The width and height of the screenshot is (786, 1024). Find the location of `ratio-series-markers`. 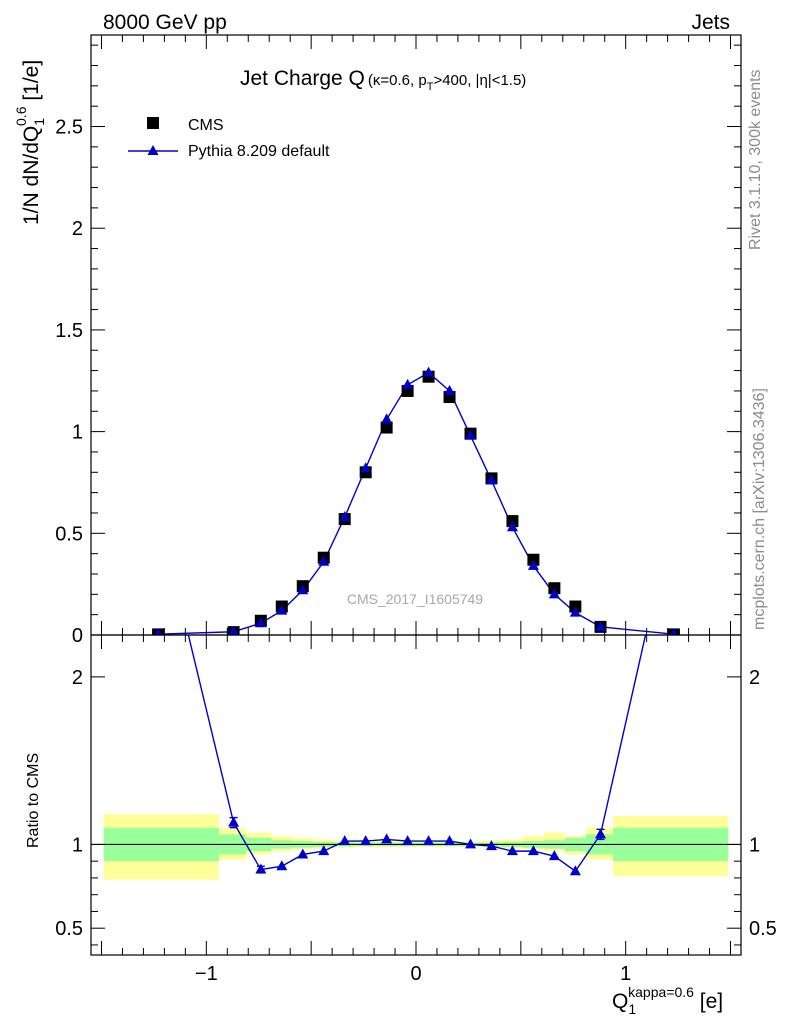

ratio-series-markers is located at coordinates (417, 846).